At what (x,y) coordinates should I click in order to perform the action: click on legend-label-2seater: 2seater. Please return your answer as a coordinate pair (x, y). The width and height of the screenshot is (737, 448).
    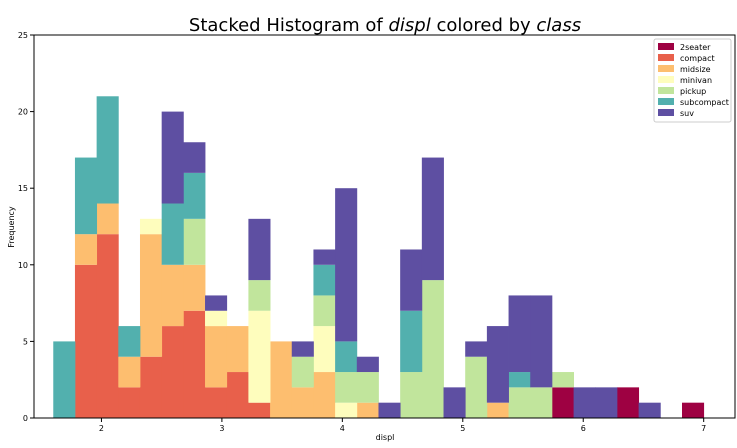
    Looking at the image, I should click on (695, 47).